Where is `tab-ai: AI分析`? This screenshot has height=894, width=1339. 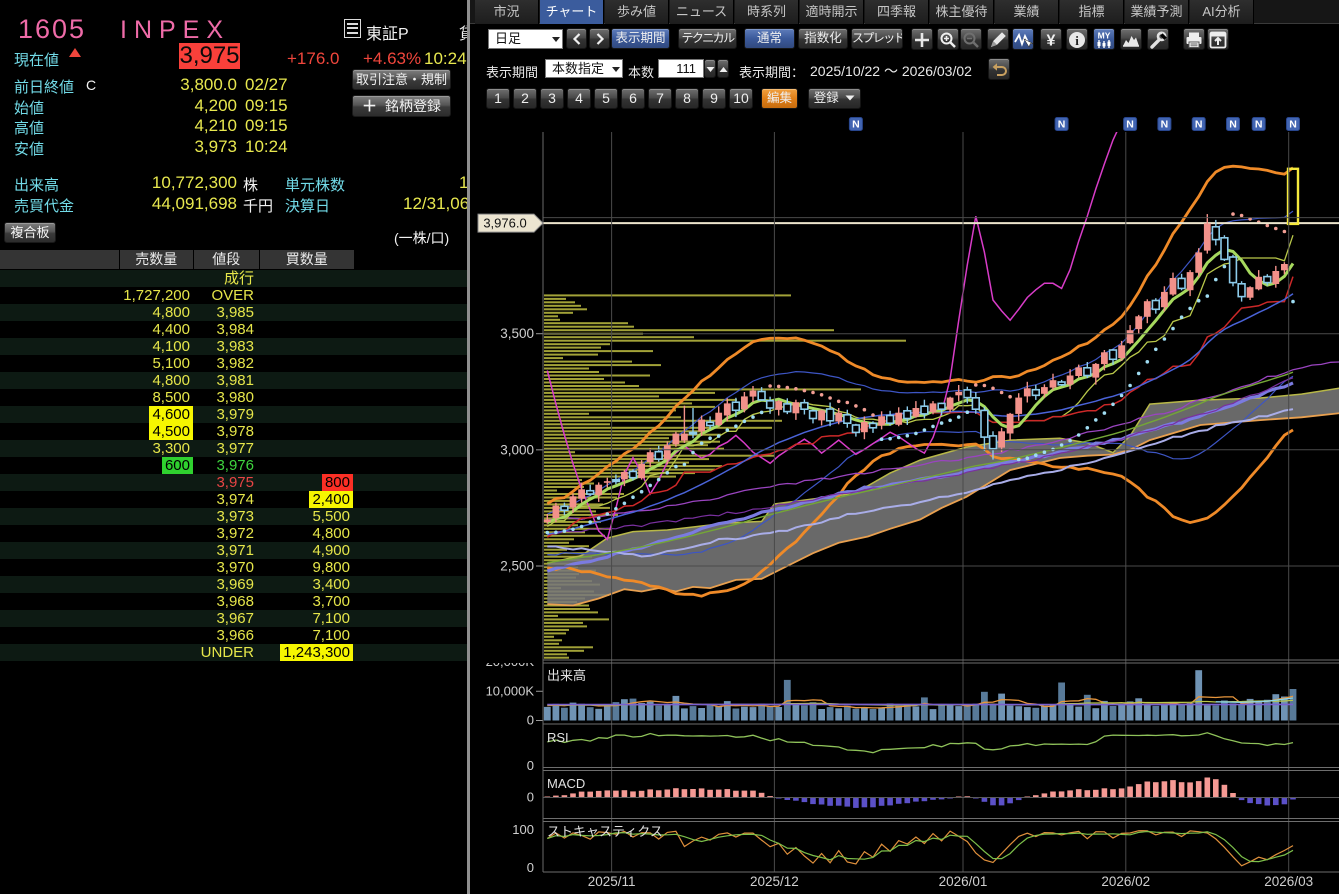
tab-ai: AI分析 is located at coordinates (1222, 12).